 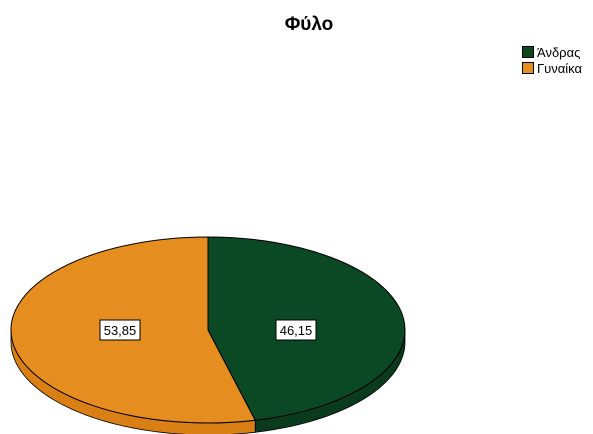 I want to click on legend-label-male: Άνδρας, so click(x=559, y=52).